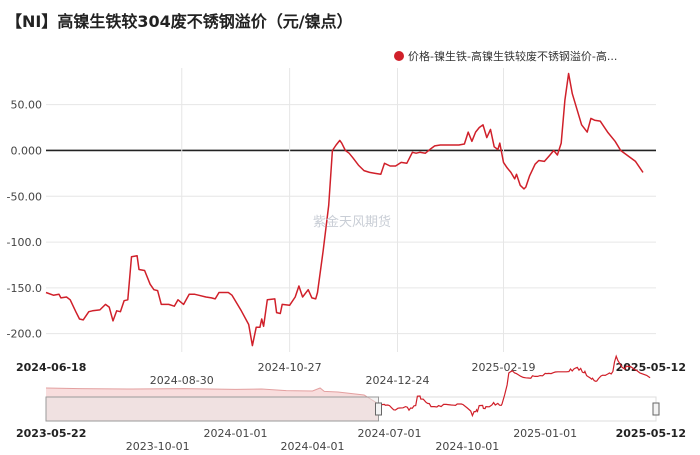 This screenshot has height=455, width=700. I want to click on y-tick-label: -150.0, so click(24, 288).